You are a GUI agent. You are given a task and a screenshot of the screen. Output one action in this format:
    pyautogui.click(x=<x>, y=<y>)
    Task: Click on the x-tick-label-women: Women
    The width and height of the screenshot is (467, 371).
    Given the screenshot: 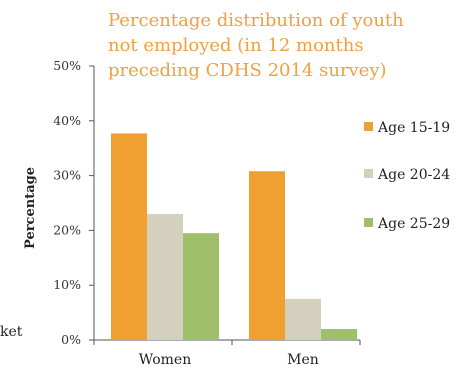 What is the action you would take?
    pyautogui.click(x=165, y=360)
    